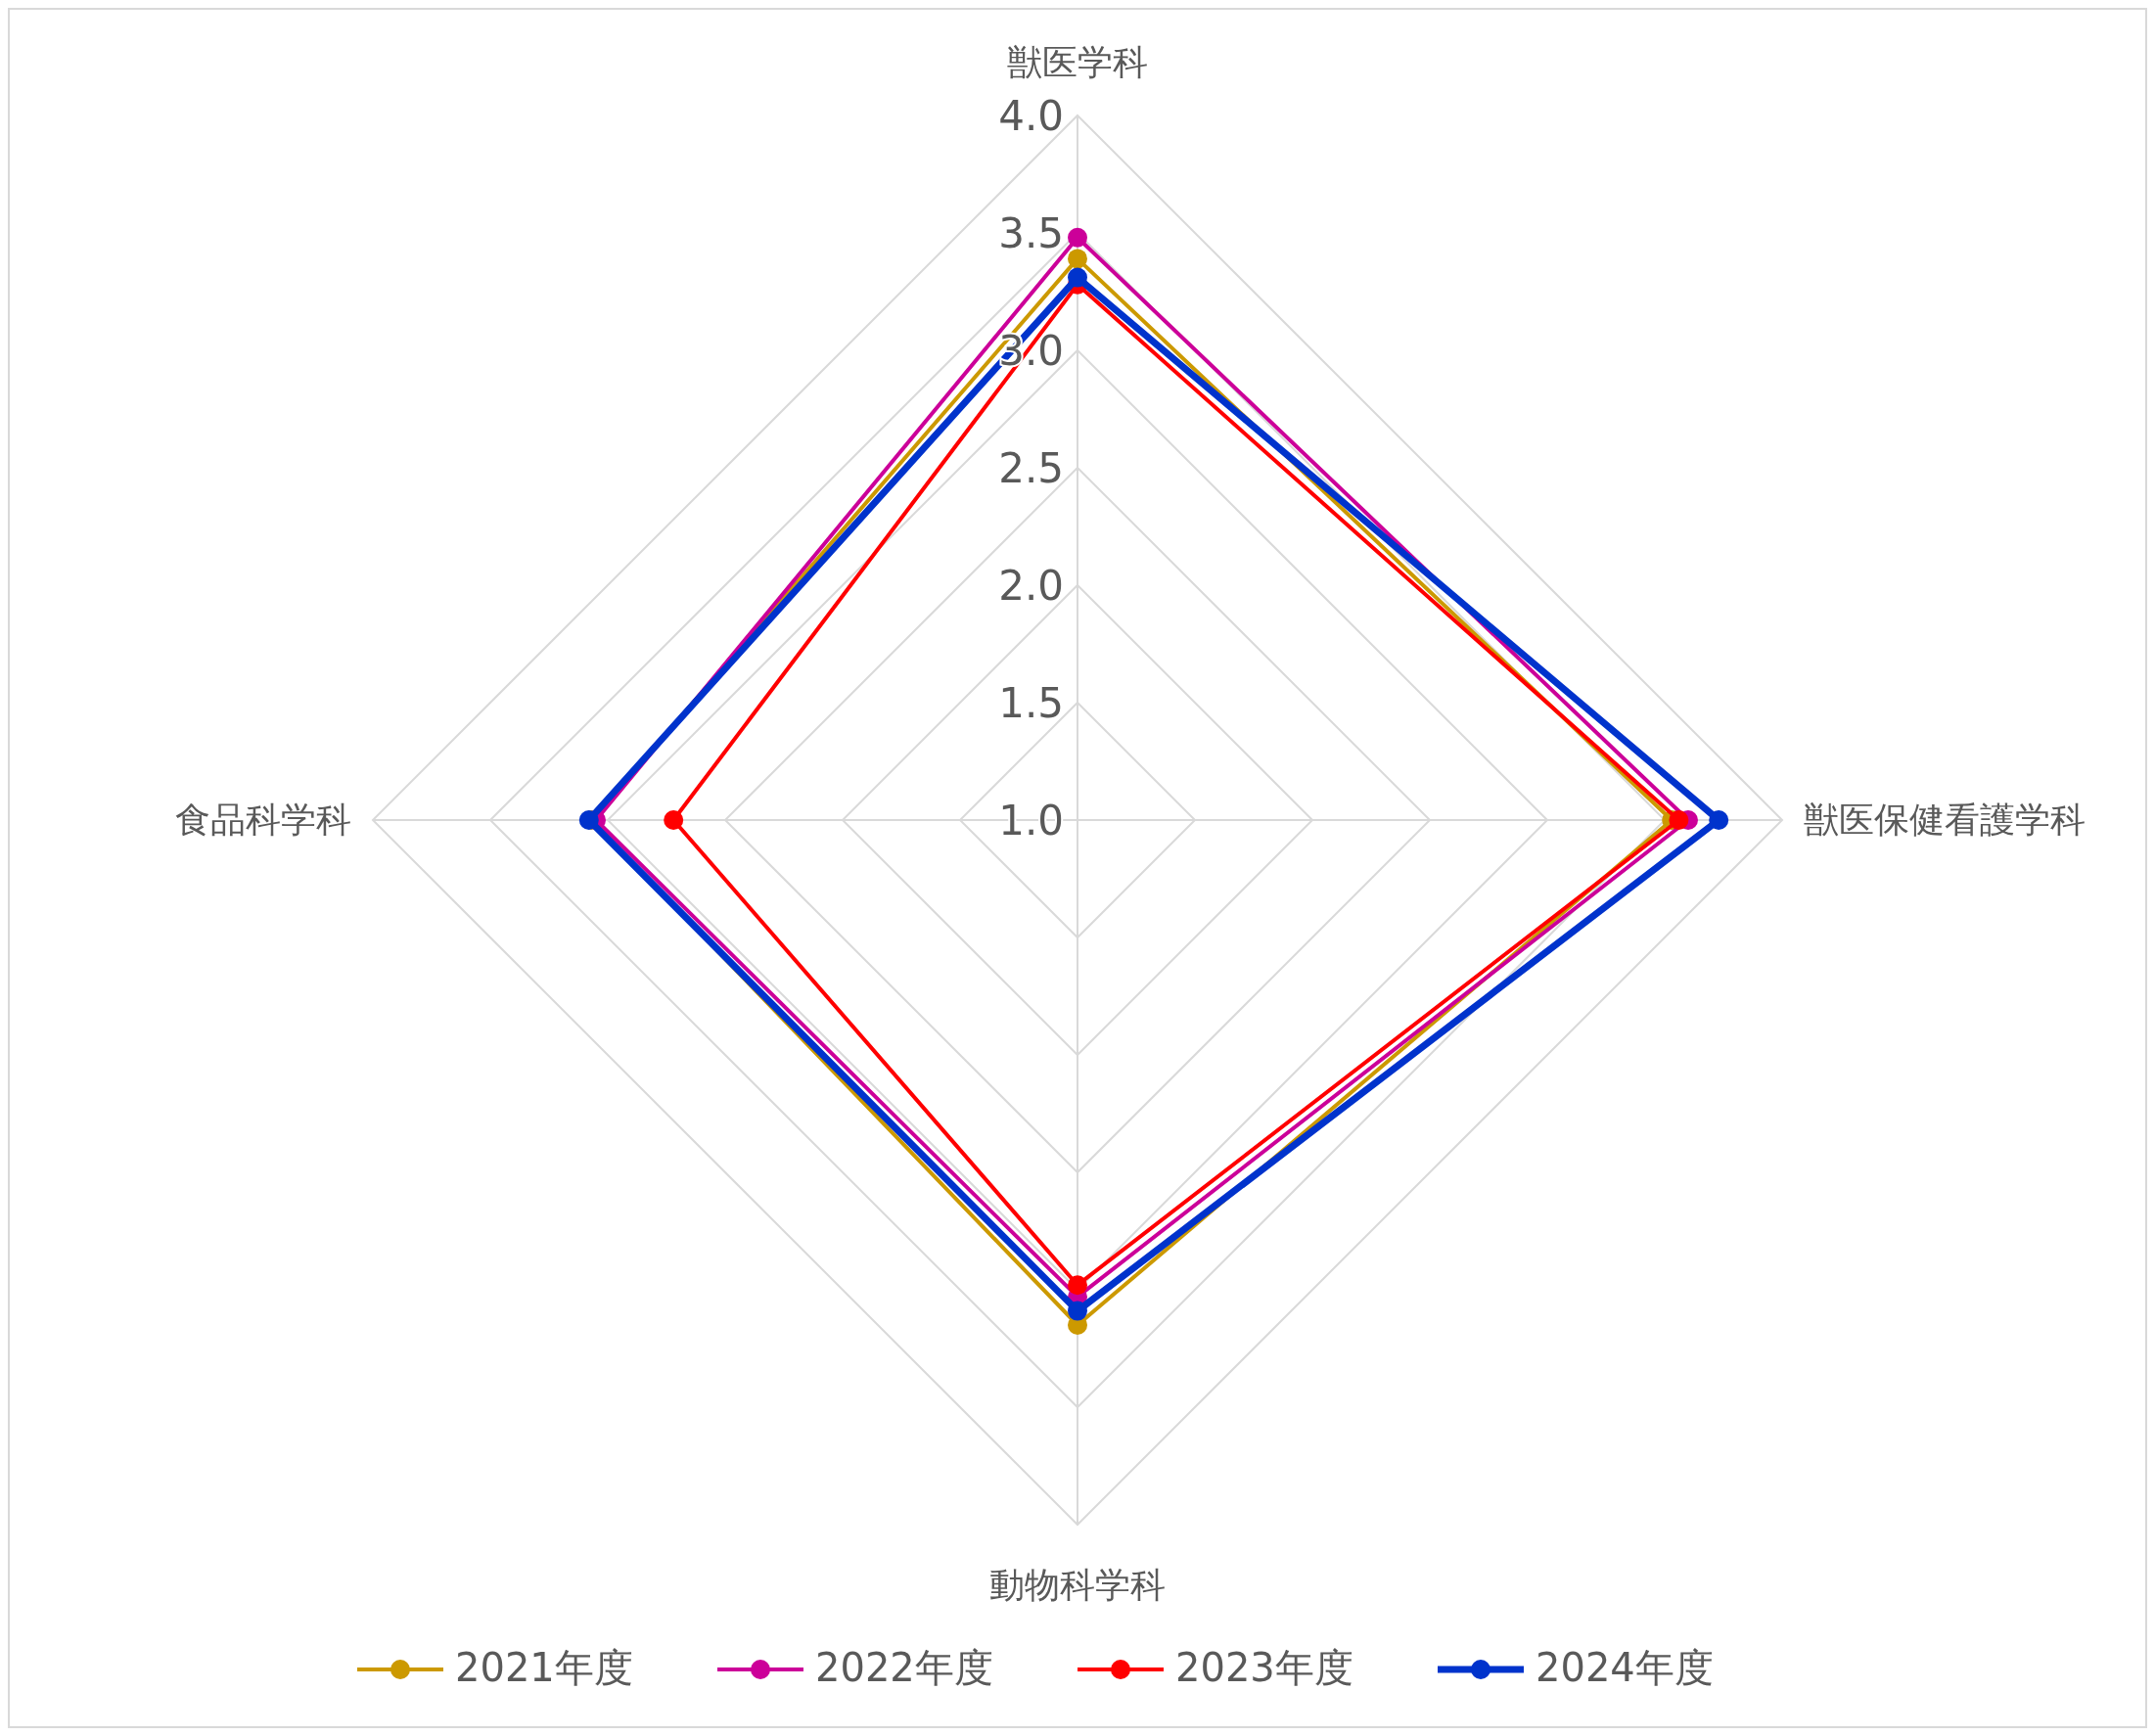 This screenshot has height=1736, width=2155. What do you see at coordinates (1264, 1668) in the screenshot?
I see `legend-label: 2023年度` at bounding box center [1264, 1668].